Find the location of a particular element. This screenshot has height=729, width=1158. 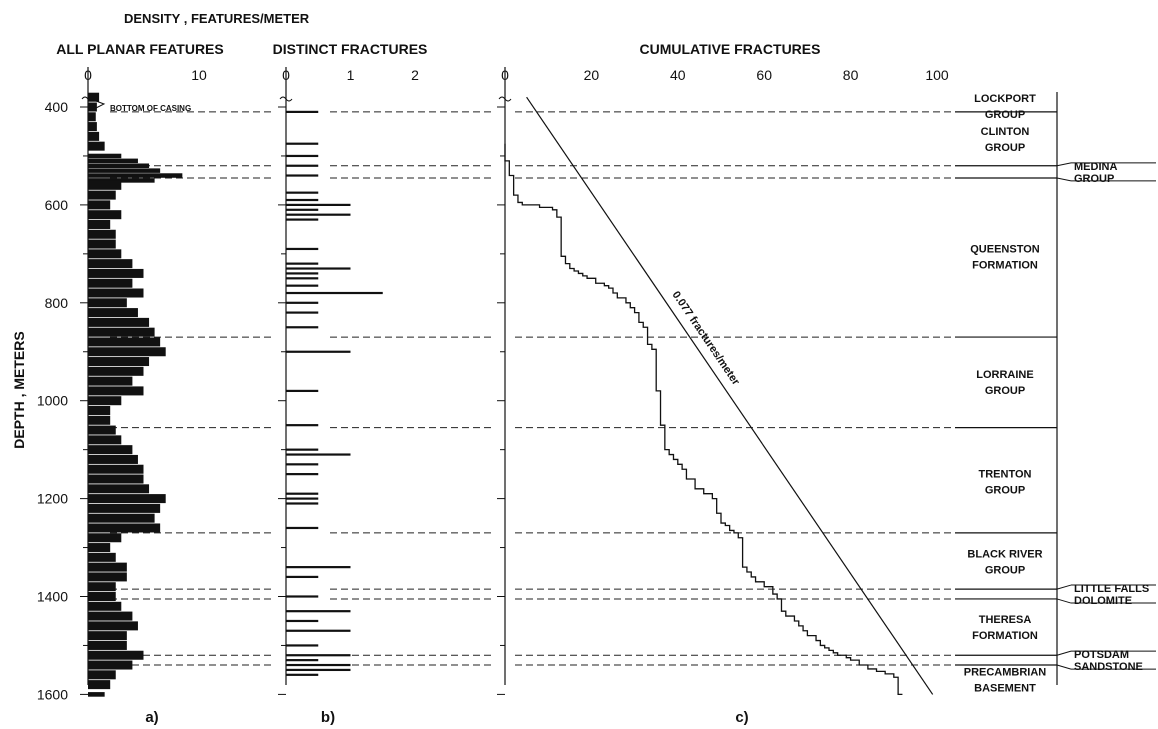

side-formation-label-0-0: MEDINA is located at coordinates (1095, 167).